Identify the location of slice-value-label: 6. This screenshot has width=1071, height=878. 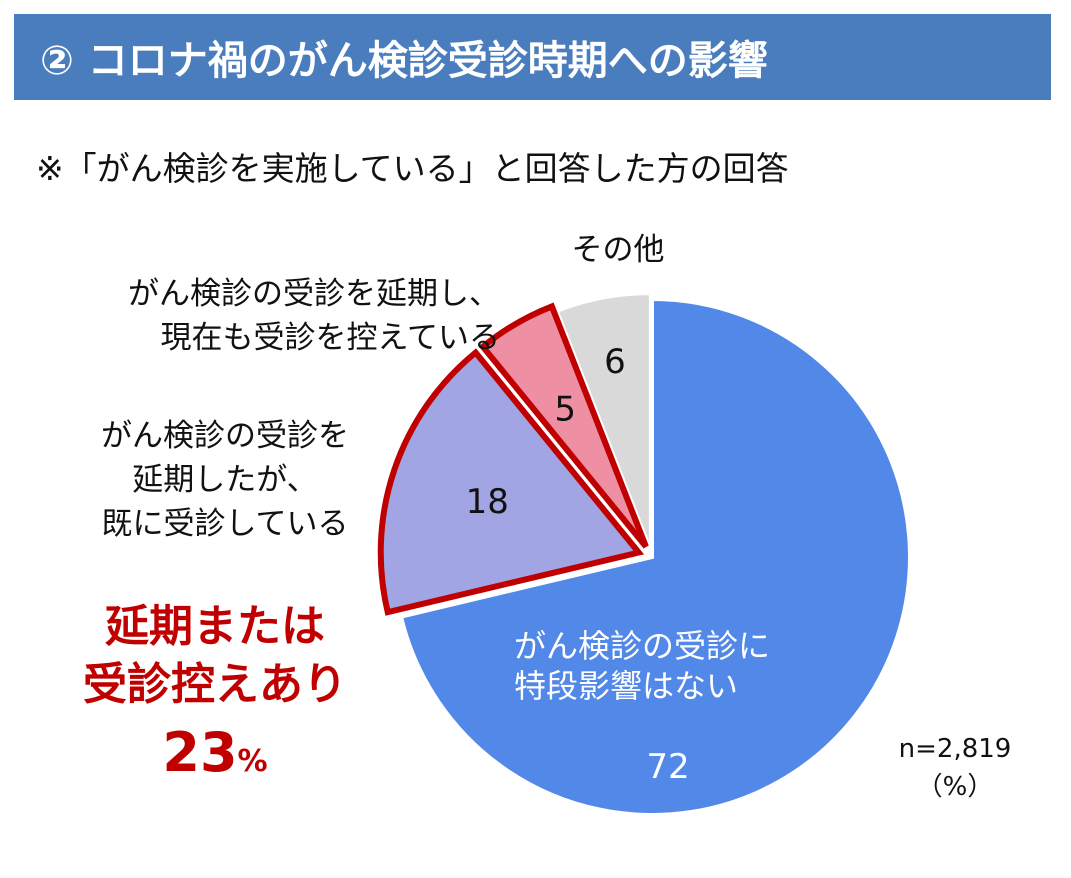
(615, 362).